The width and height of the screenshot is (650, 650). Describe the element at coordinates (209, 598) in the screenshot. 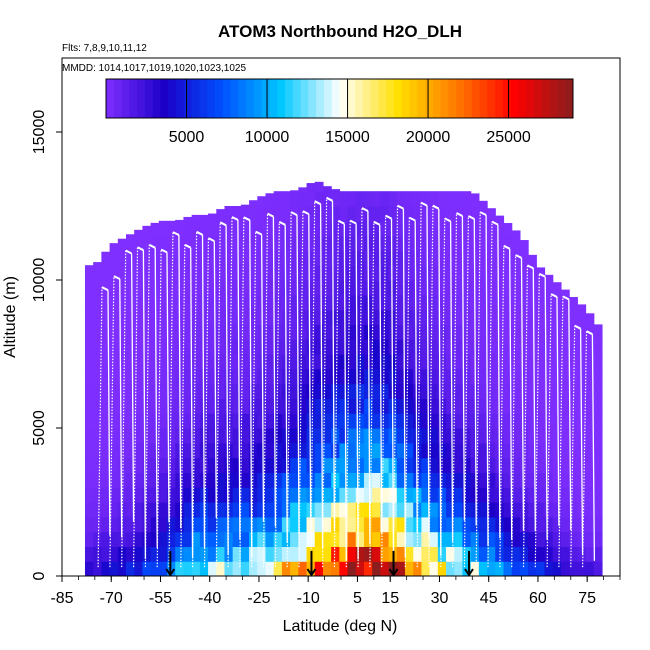

I see `x-tick-label: -40` at that location.